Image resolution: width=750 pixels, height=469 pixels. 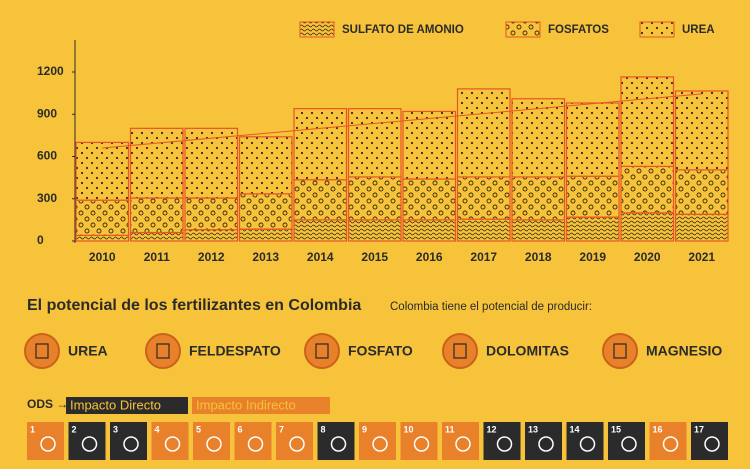 I want to click on y-tick-label: 600, so click(x=47, y=156).